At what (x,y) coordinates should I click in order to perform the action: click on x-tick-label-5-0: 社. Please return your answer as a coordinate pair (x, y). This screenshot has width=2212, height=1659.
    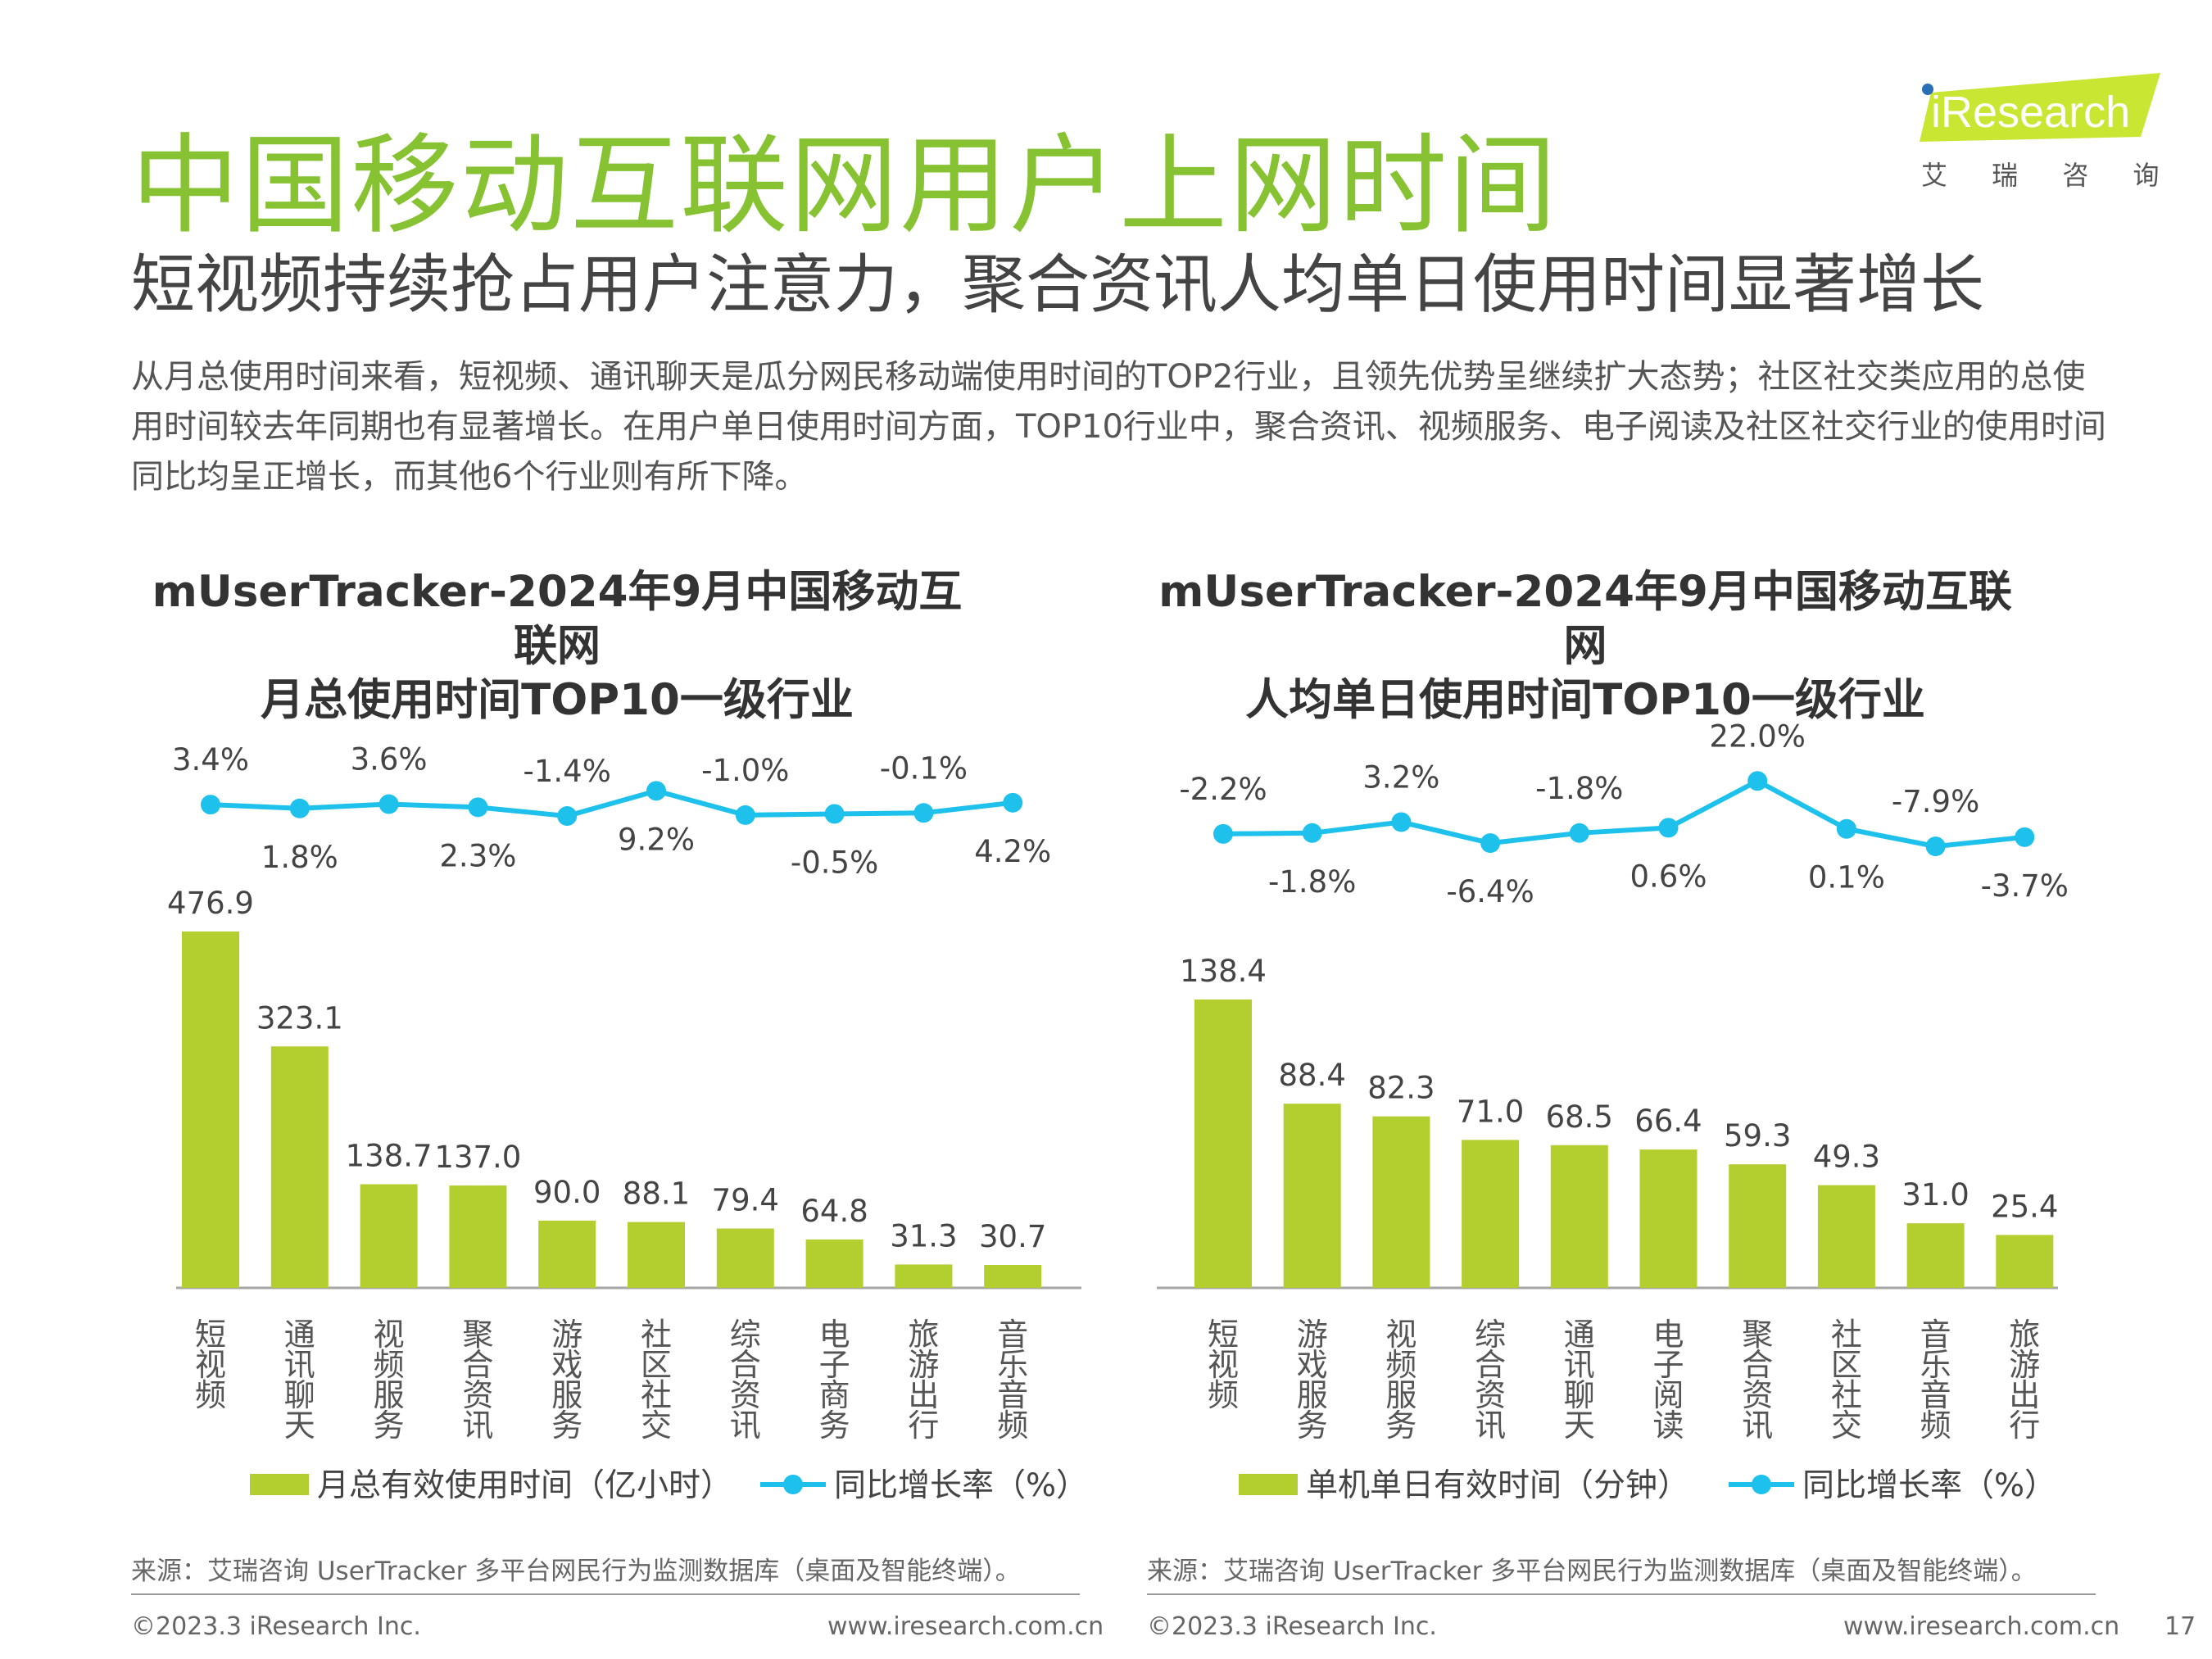
    Looking at the image, I should click on (656, 1335).